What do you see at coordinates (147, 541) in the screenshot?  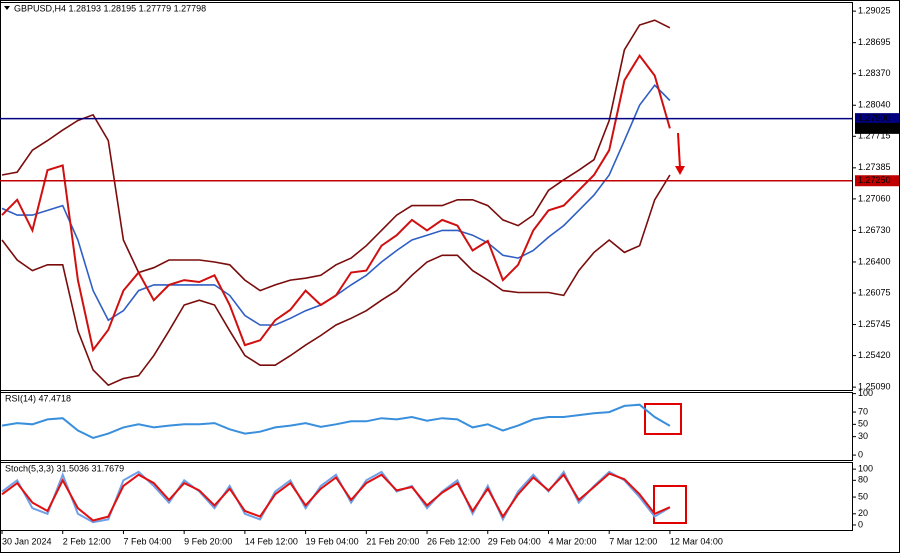 I see `x-tick-label: 7 Feb 04:00` at bounding box center [147, 541].